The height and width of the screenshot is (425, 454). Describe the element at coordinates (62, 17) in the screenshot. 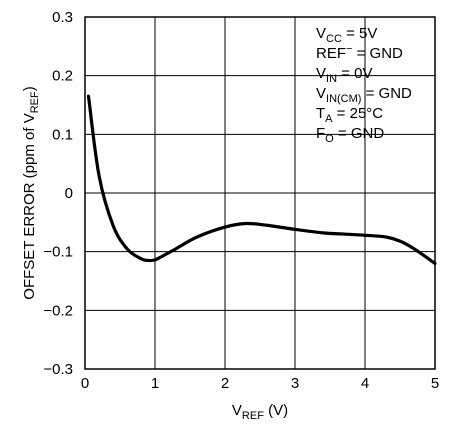

I see `y-tick-label: 0.3` at that location.